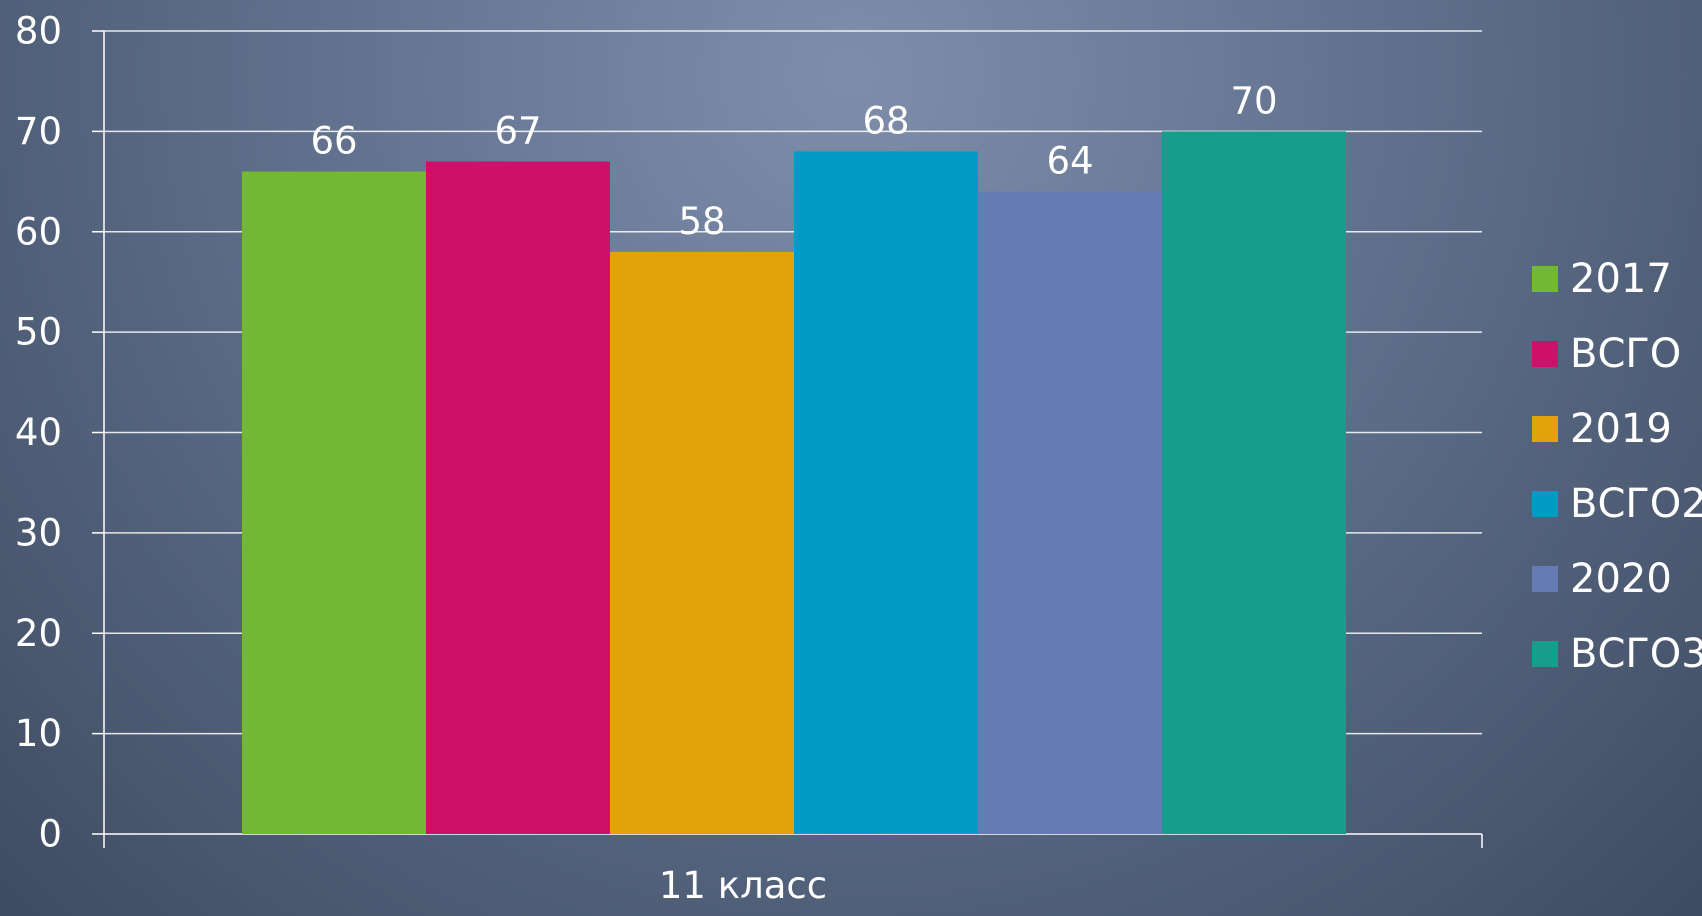  I want to click on legend-item: ВСГО3, so click(1617, 654).